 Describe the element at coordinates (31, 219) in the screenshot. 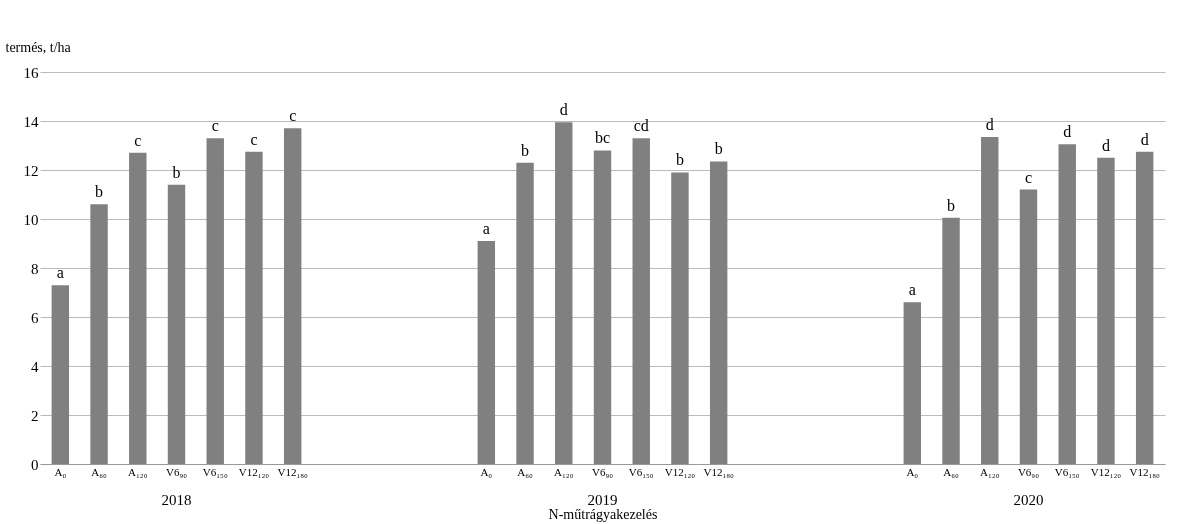

I see `y-tick-label: 10` at that location.